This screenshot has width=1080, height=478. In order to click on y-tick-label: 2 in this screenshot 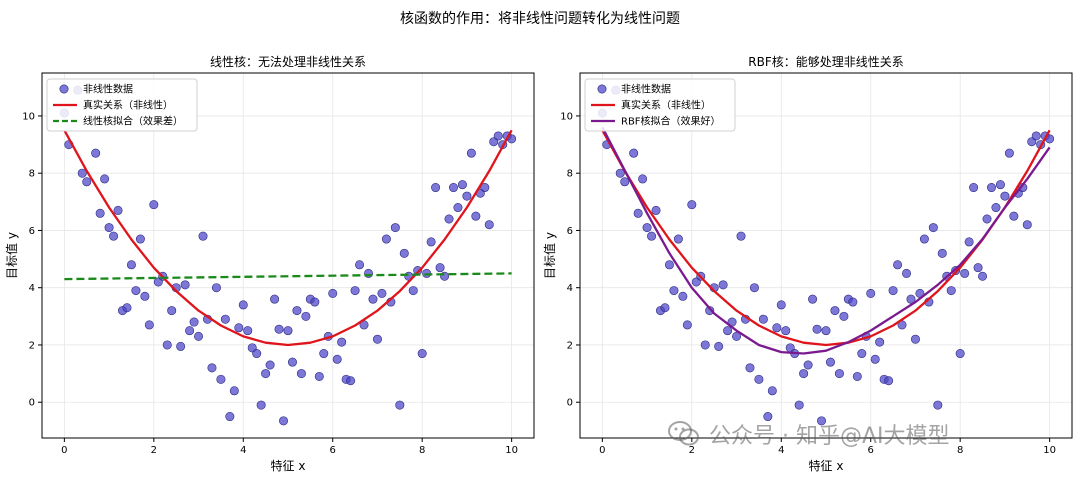, I will do `click(570, 345)`.